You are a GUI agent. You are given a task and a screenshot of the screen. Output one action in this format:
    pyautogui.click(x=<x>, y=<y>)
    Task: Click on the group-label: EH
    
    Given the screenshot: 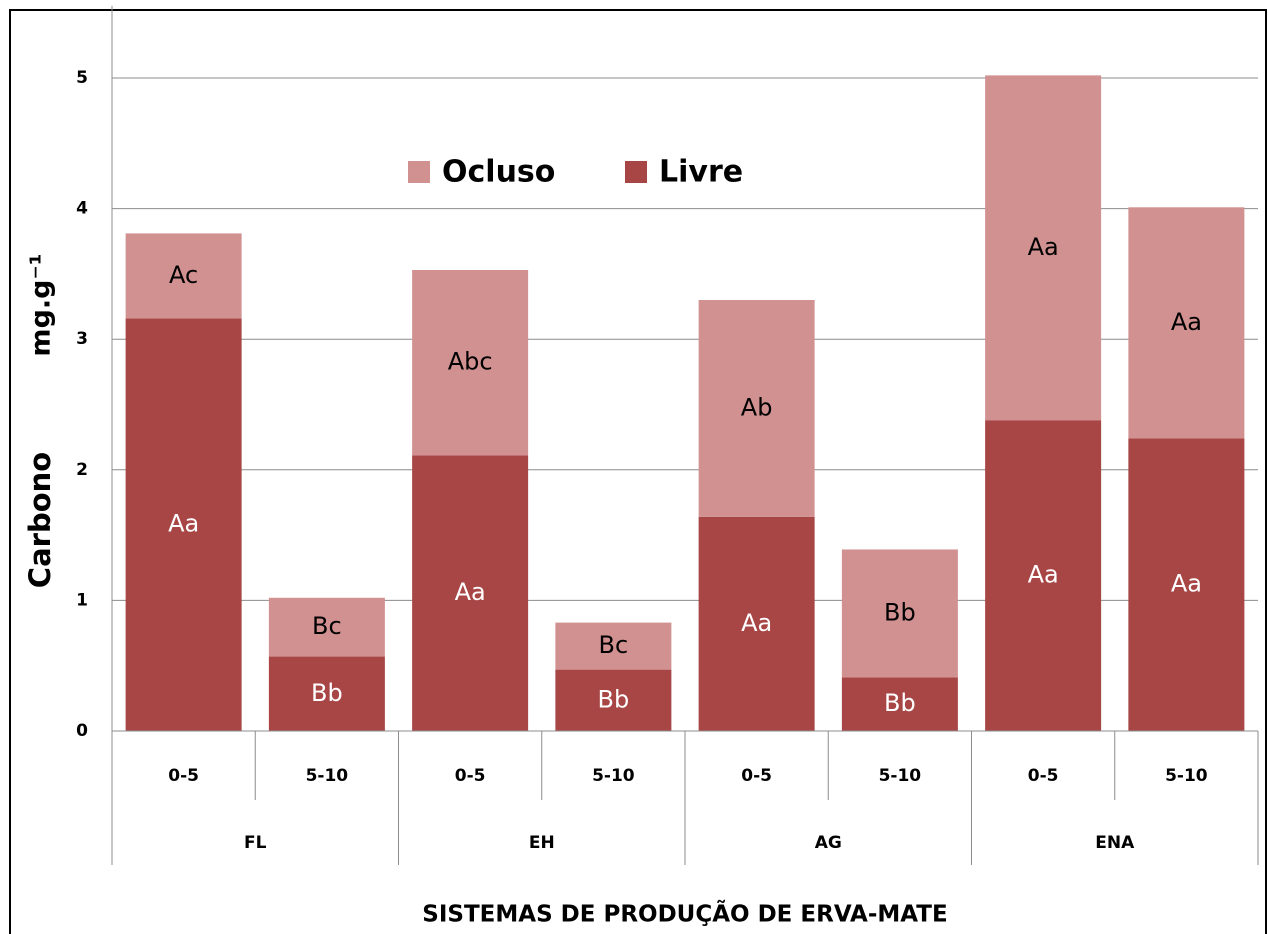 What is the action you would take?
    pyautogui.click(x=542, y=843)
    